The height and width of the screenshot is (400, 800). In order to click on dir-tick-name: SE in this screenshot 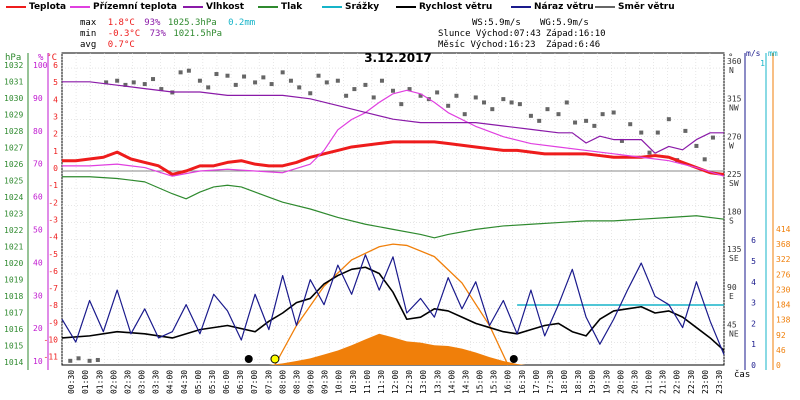, I will do `click(734, 258)`.